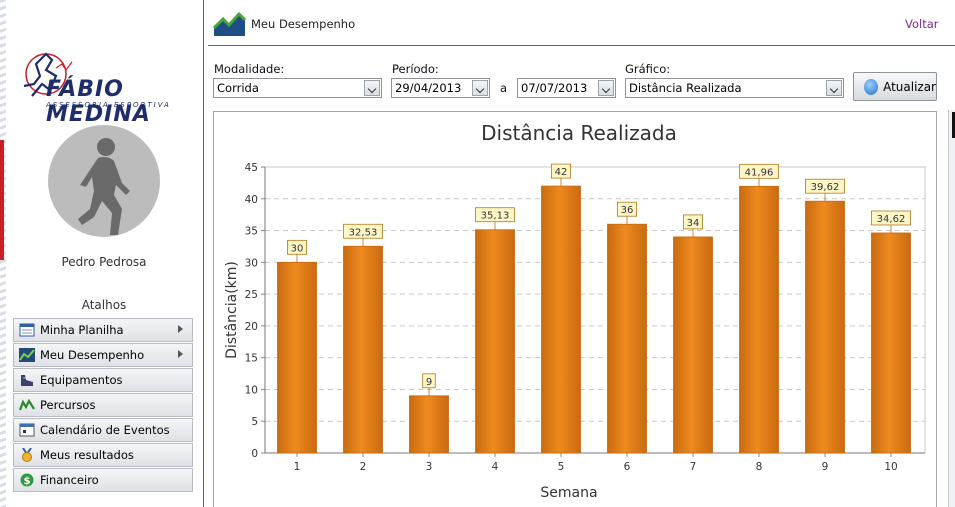 The image size is (955, 507). Describe the element at coordinates (251, 232) in the screenshot. I see `y-tick-label: 35` at that location.